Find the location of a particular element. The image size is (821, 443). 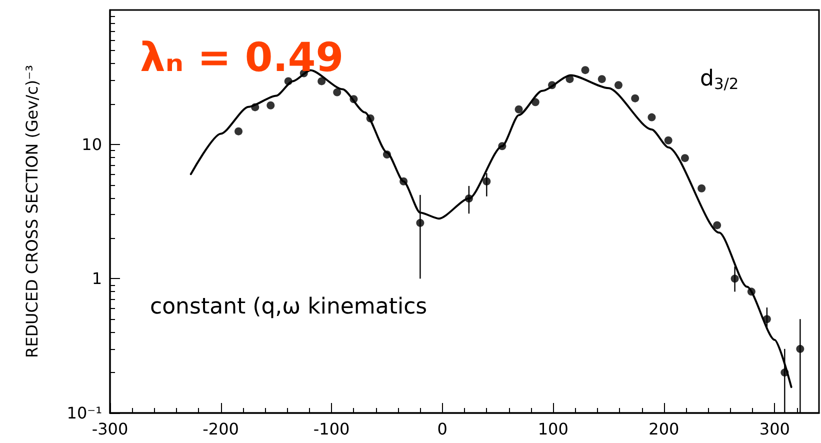

x-tick-label: 0 is located at coordinates (442, 429).